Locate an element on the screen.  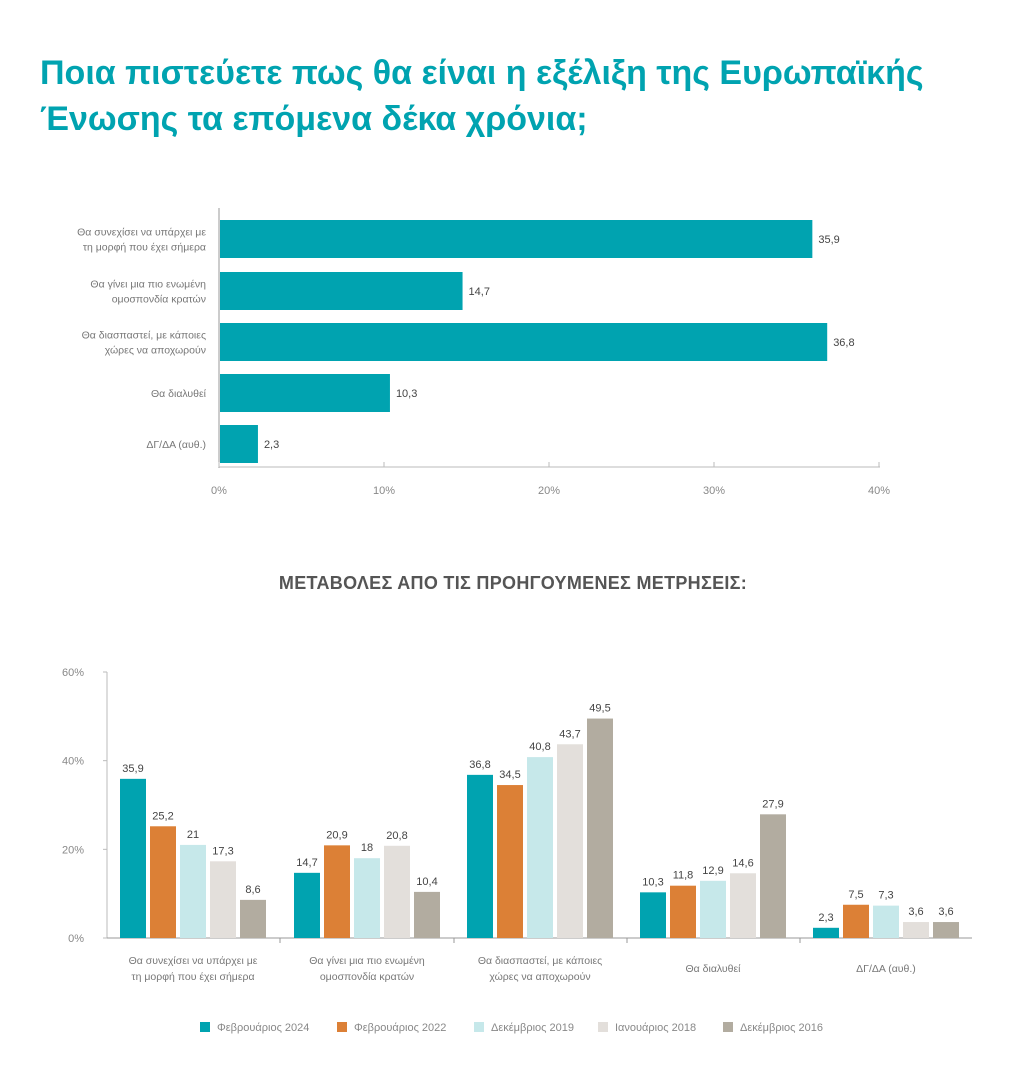
data-label: 7,3 is located at coordinates (885, 896).